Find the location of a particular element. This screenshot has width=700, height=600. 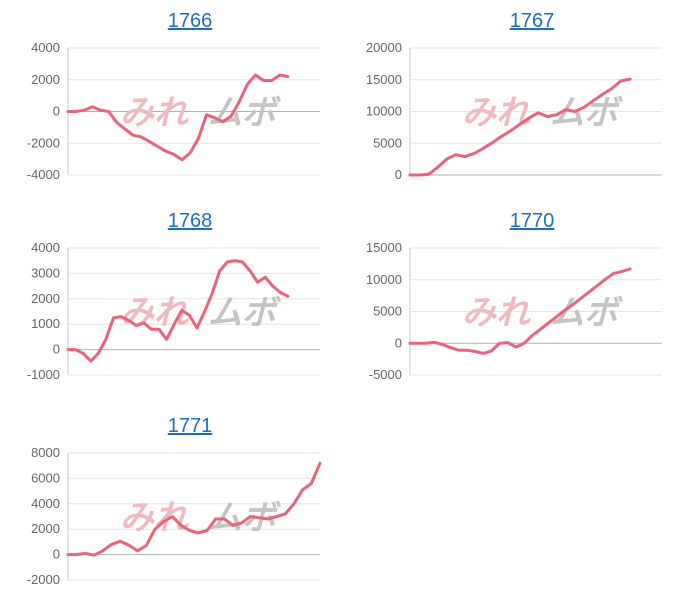

chart-title-1771: 1771 is located at coordinates (190, 426).